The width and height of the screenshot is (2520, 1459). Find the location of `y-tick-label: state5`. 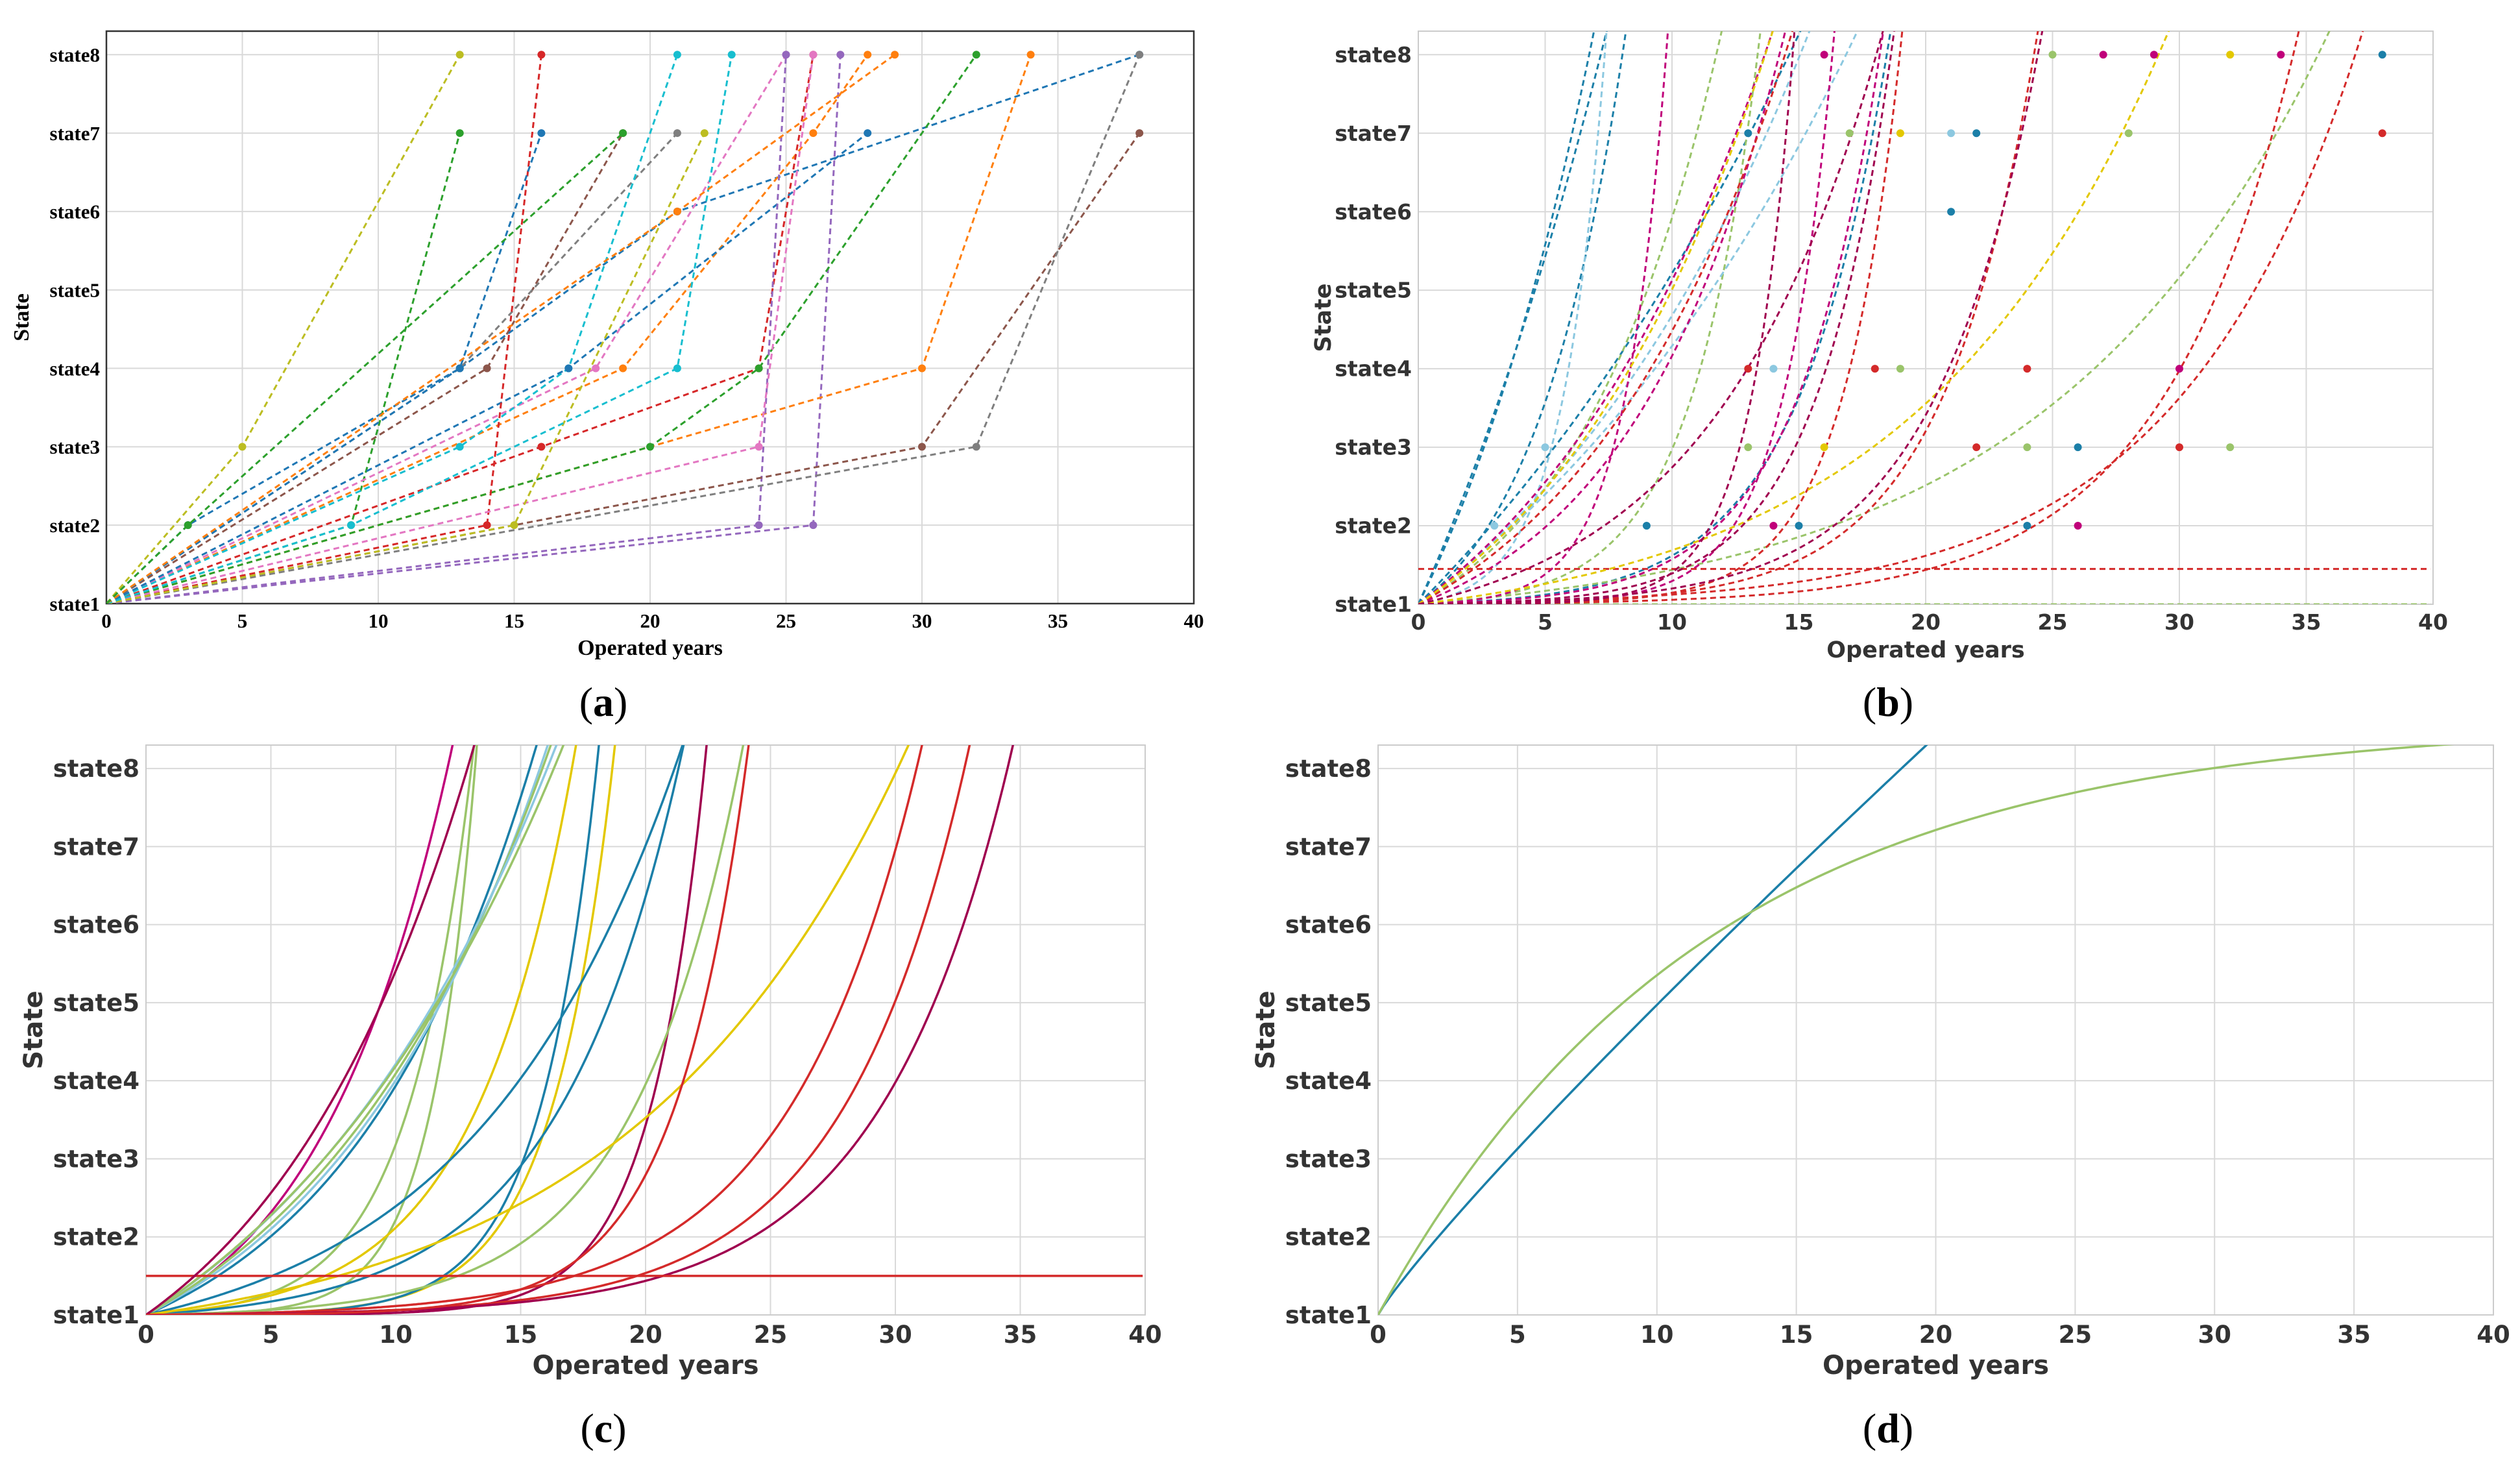

y-tick-label: state5 is located at coordinates (1373, 290).